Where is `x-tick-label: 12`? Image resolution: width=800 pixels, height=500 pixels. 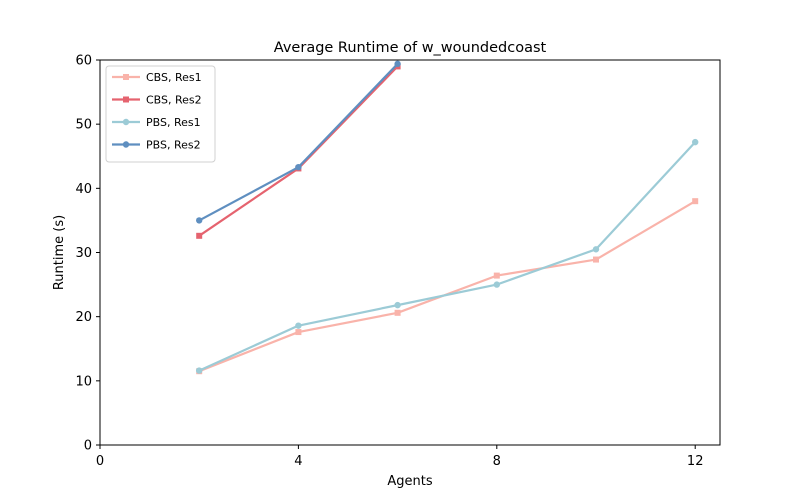 x-tick-label: 12 is located at coordinates (695, 461).